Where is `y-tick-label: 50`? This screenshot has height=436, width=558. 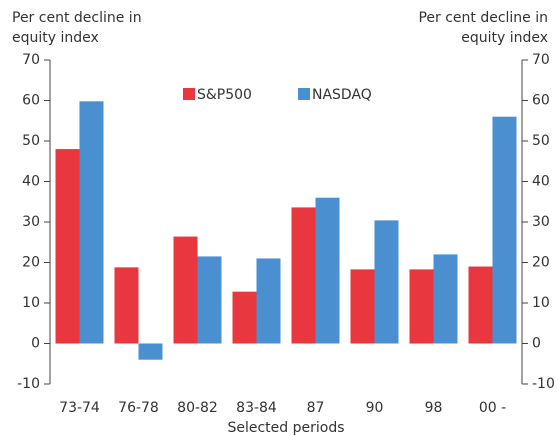 y-tick-label: 50 is located at coordinates (31, 141).